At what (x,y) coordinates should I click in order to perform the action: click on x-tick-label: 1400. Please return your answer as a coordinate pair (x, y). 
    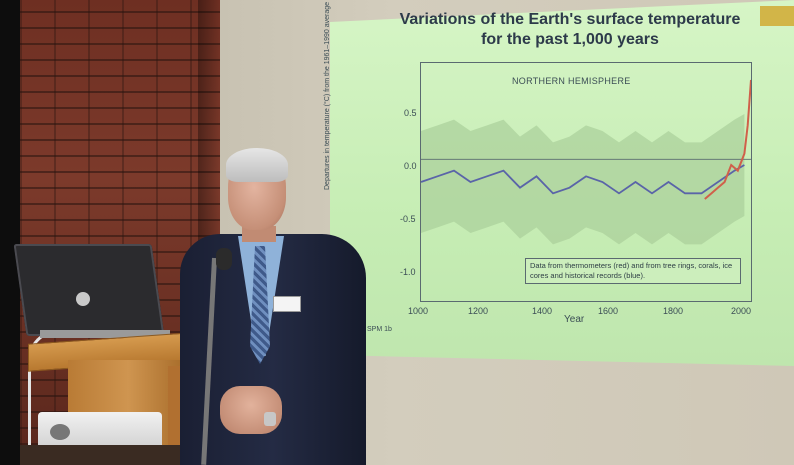
    Looking at the image, I should click on (542, 311).